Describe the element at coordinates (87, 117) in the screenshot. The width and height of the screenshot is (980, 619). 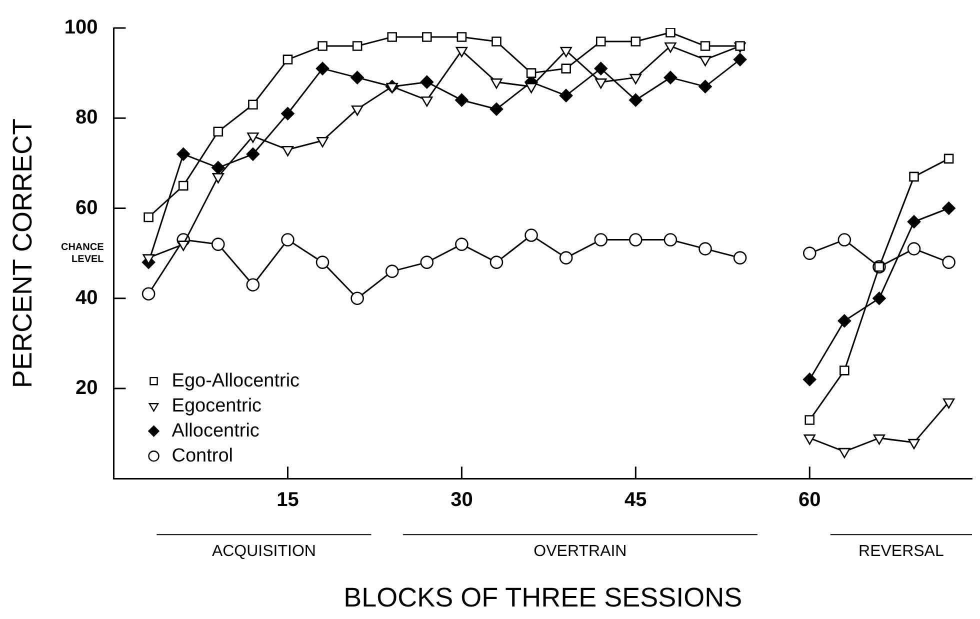
I see `y-tick-label: 80` at that location.